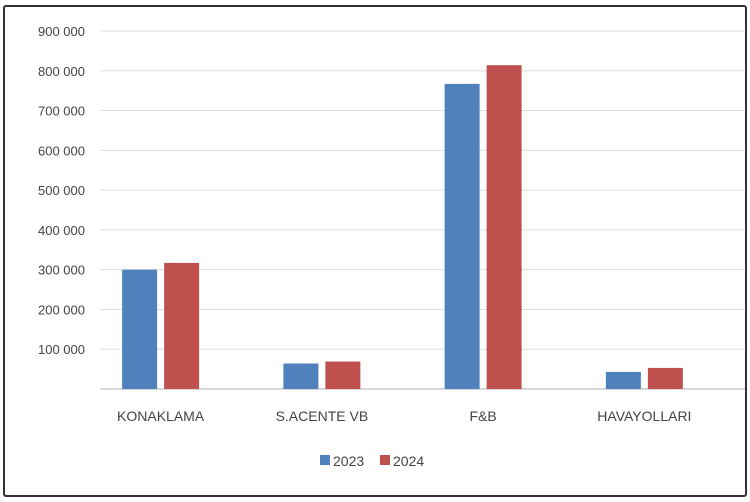 The height and width of the screenshot is (502, 750). What do you see at coordinates (61, 349) in the screenshot?
I see `y-tick-label: 100 000` at bounding box center [61, 349].